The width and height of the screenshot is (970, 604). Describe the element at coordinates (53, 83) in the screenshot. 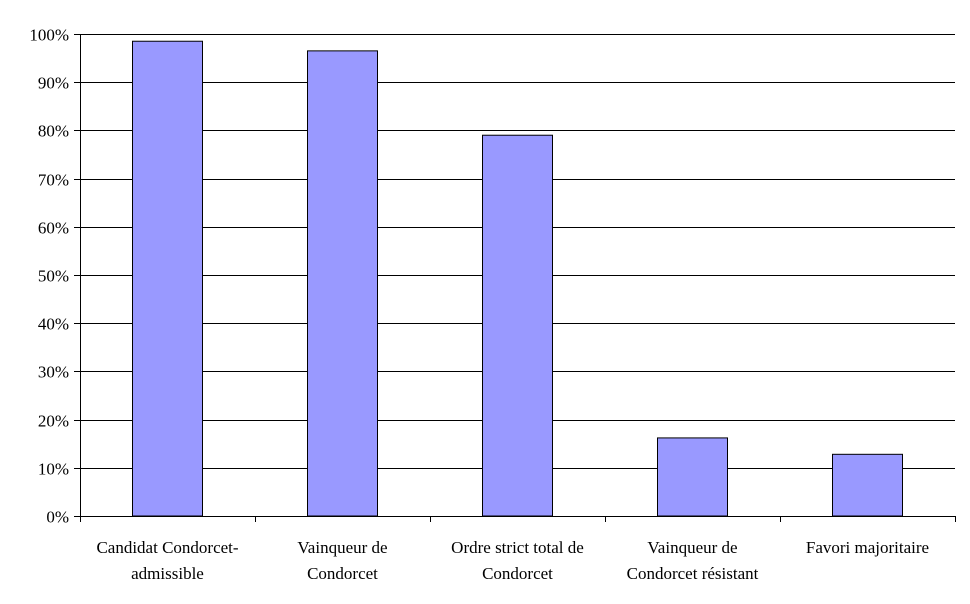

I see `y-tick-label-90: 90%` at that location.